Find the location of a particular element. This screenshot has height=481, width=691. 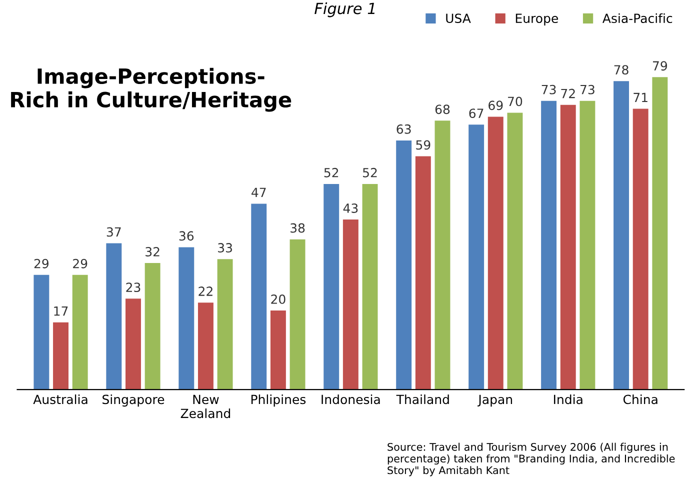

data-label: 67 is located at coordinates (476, 113).